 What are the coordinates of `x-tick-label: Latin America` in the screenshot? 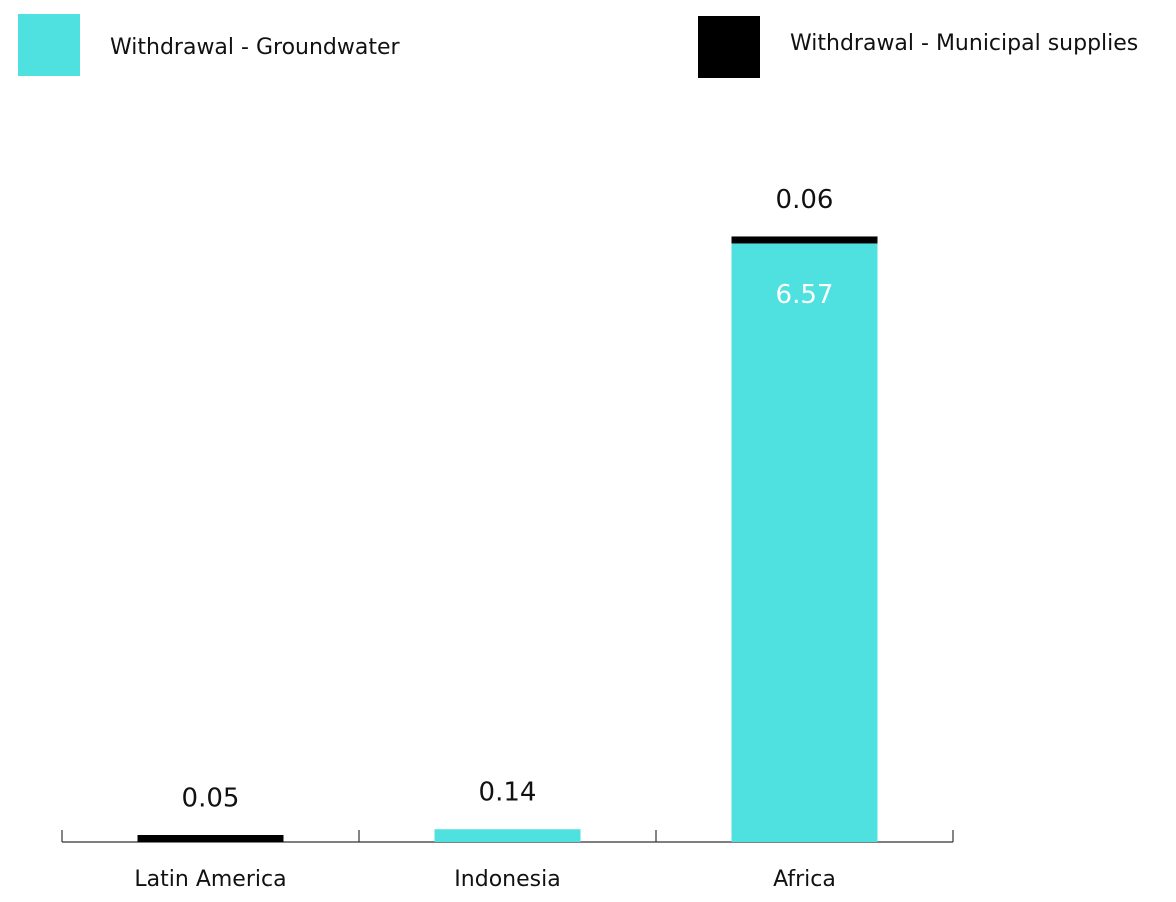 It's located at (210, 879).